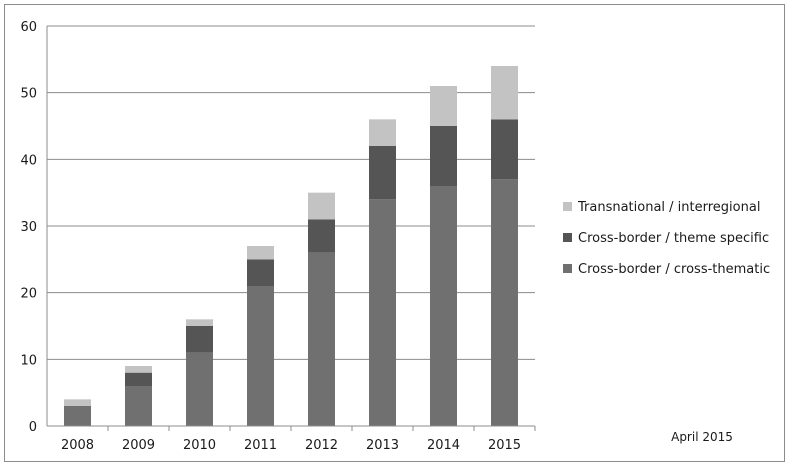 Image resolution: width=790 pixels, height=468 pixels. Describe the element at coordinates (28, 294) in the screenshot. I see `y-tick-label: 20` at that location.